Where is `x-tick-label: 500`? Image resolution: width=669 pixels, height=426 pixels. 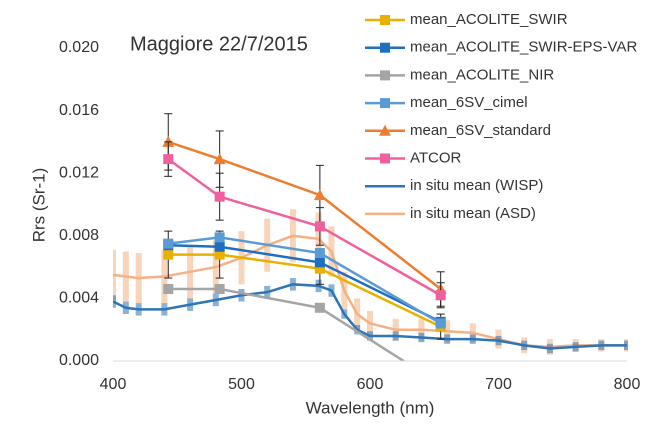
x-tick-label: 500 is located at coordinates (241, 384).